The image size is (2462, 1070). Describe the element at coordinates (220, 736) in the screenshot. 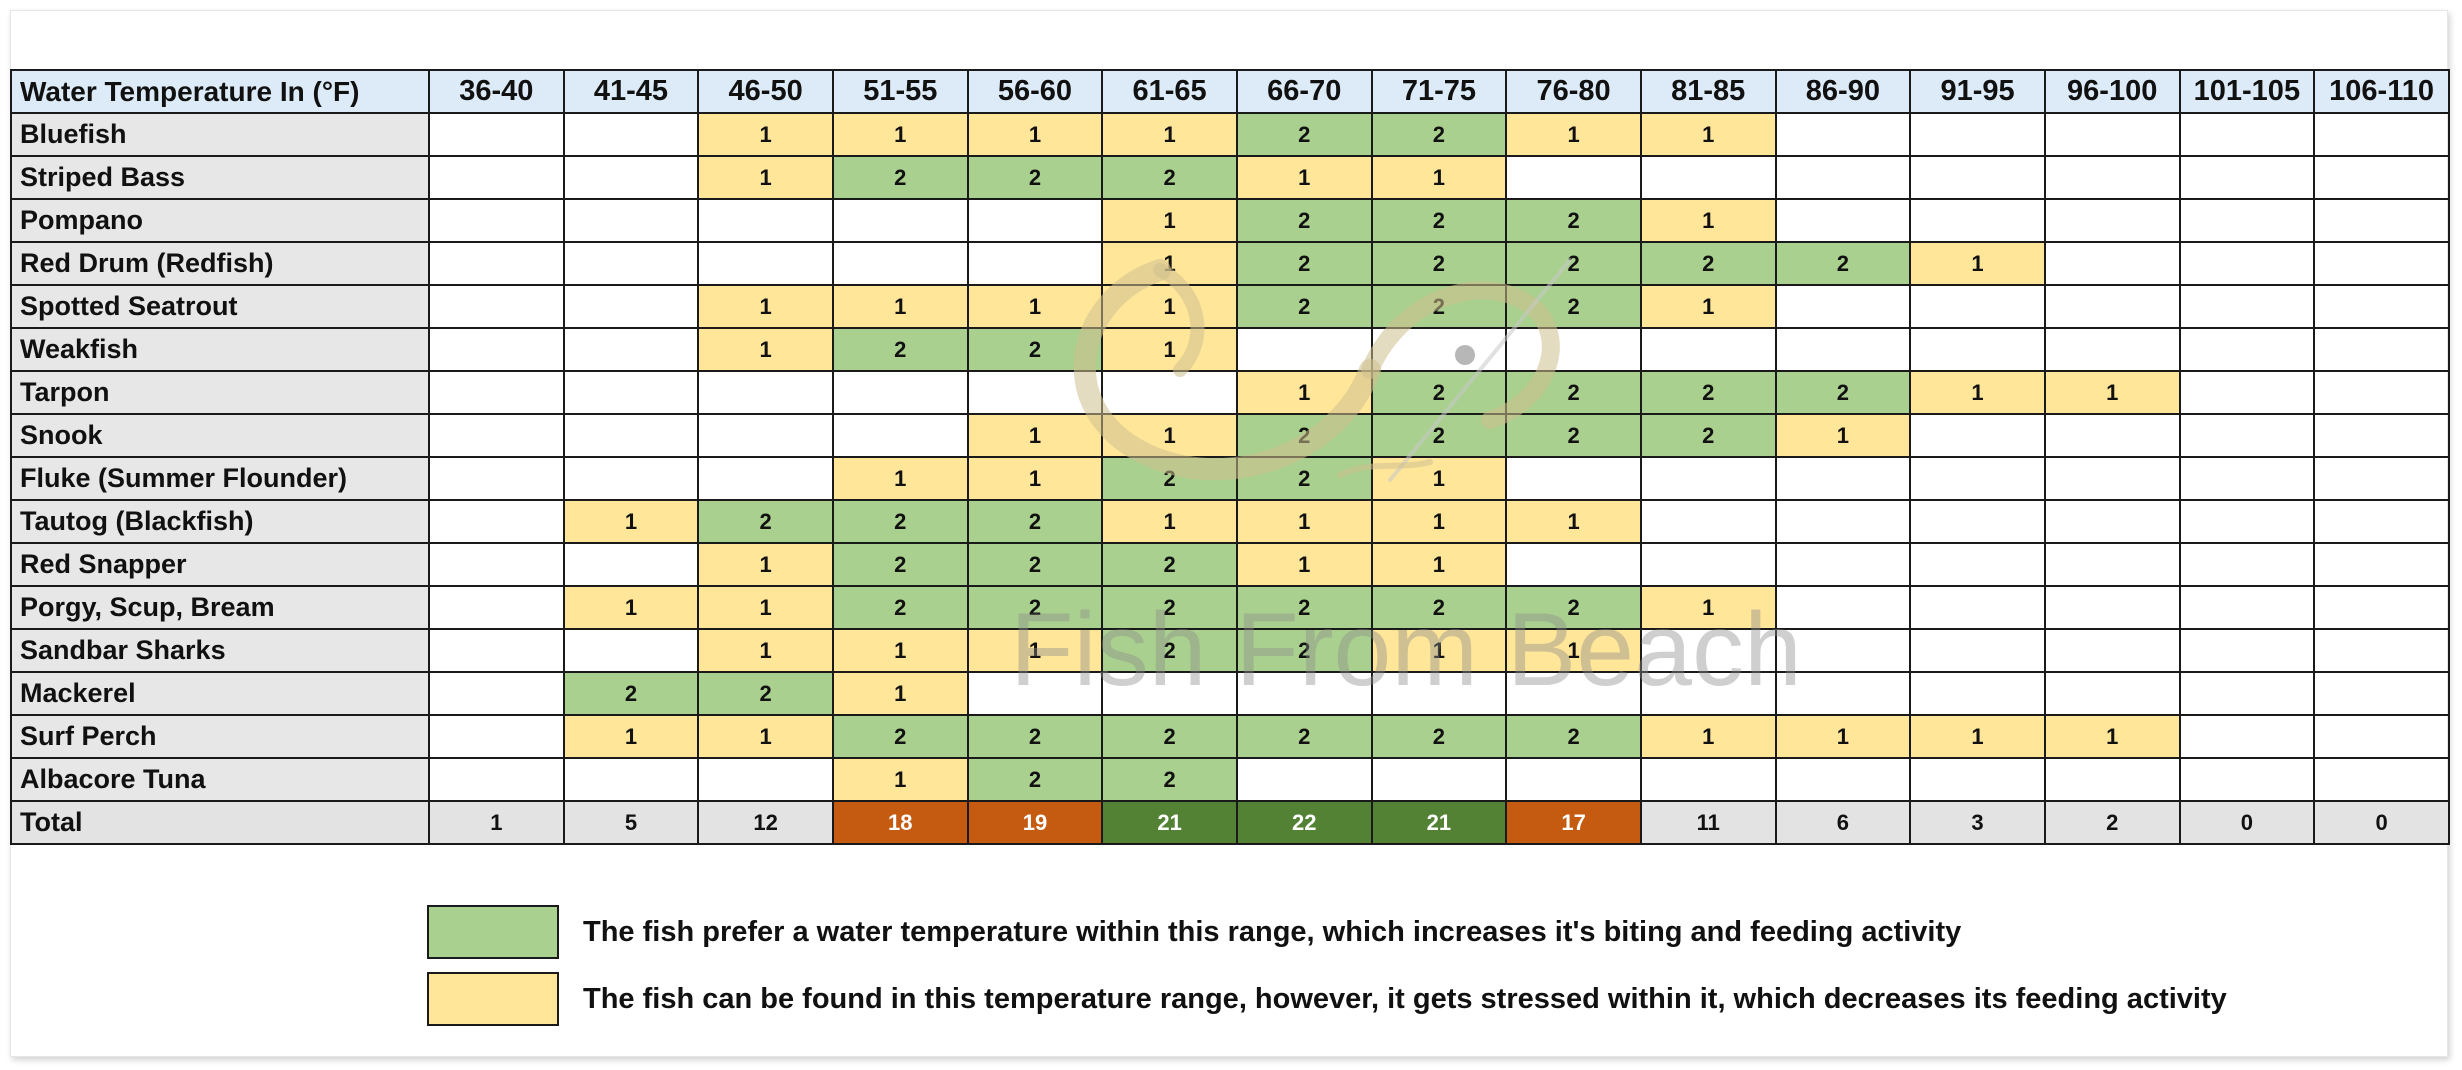

I see `fish-name: Surf Perch` at that location.